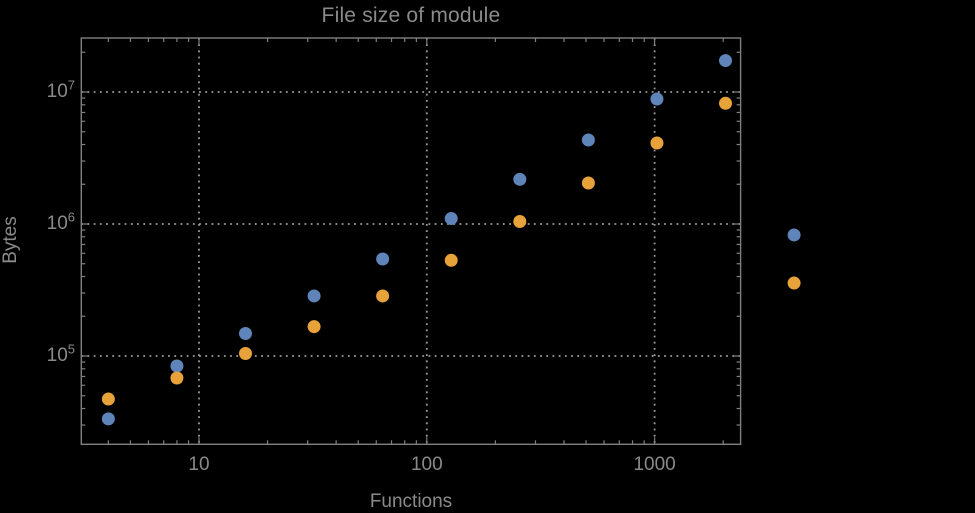 This screenshot has width=975, height=513. What do you see at coordinates (654, 464) in the screenshot?
I see `x-tick-label: 1000` at bounding box center [654, 464].